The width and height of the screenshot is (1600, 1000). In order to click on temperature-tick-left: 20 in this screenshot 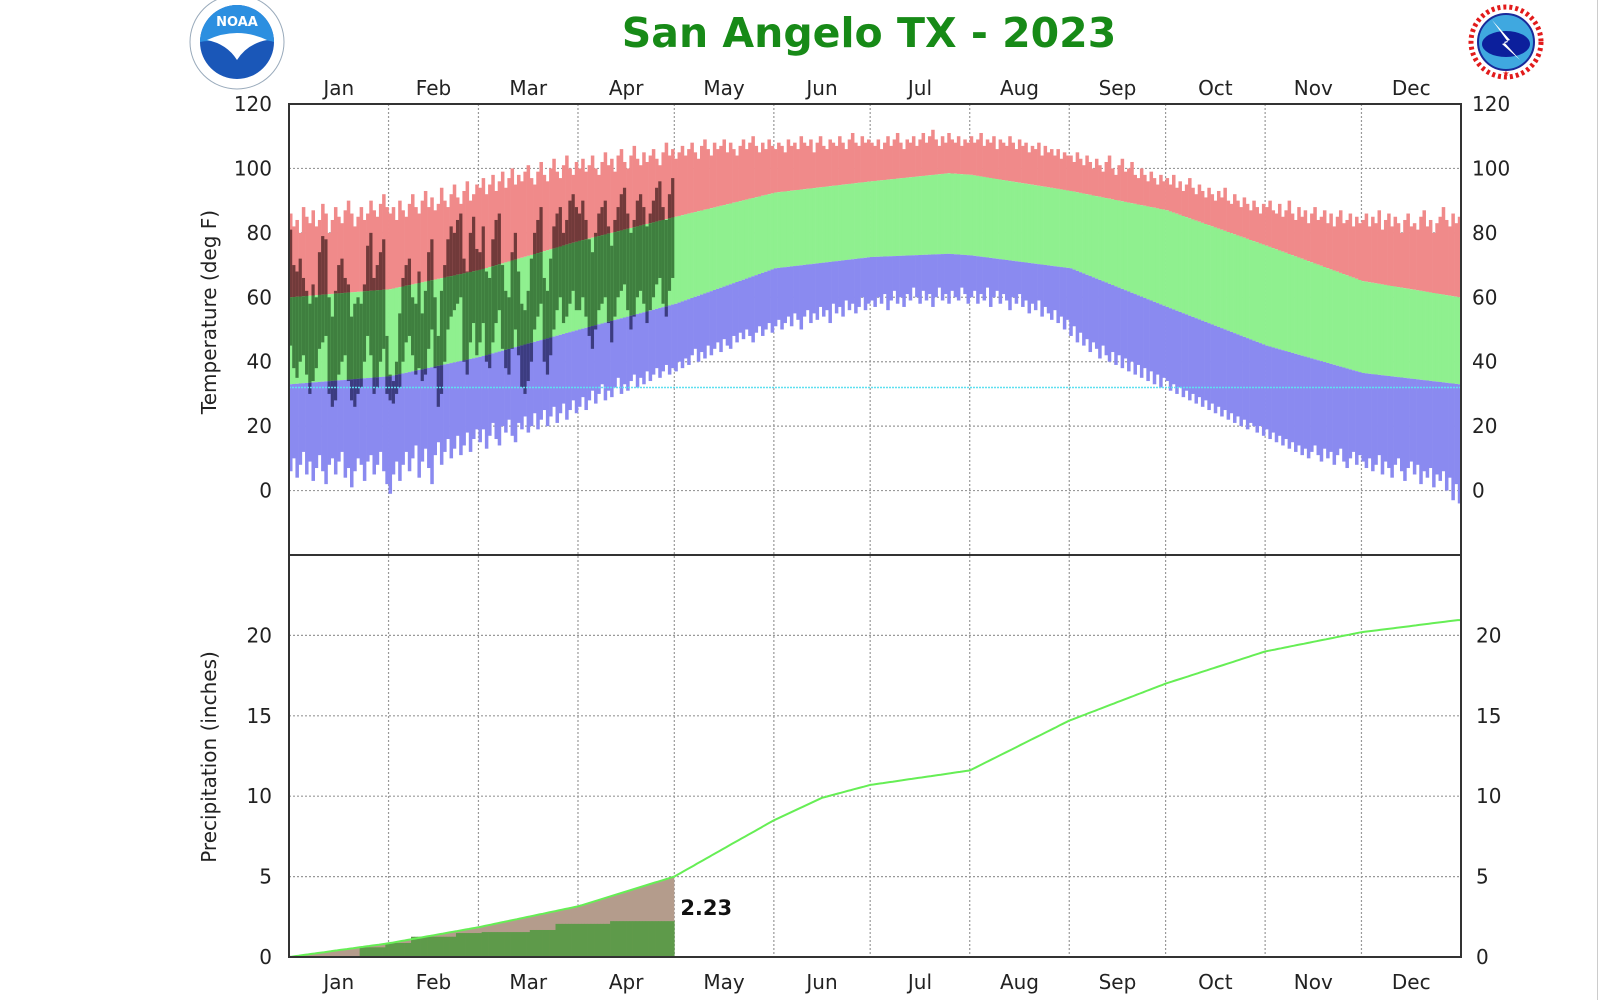, I will do `click(259, 426)`.